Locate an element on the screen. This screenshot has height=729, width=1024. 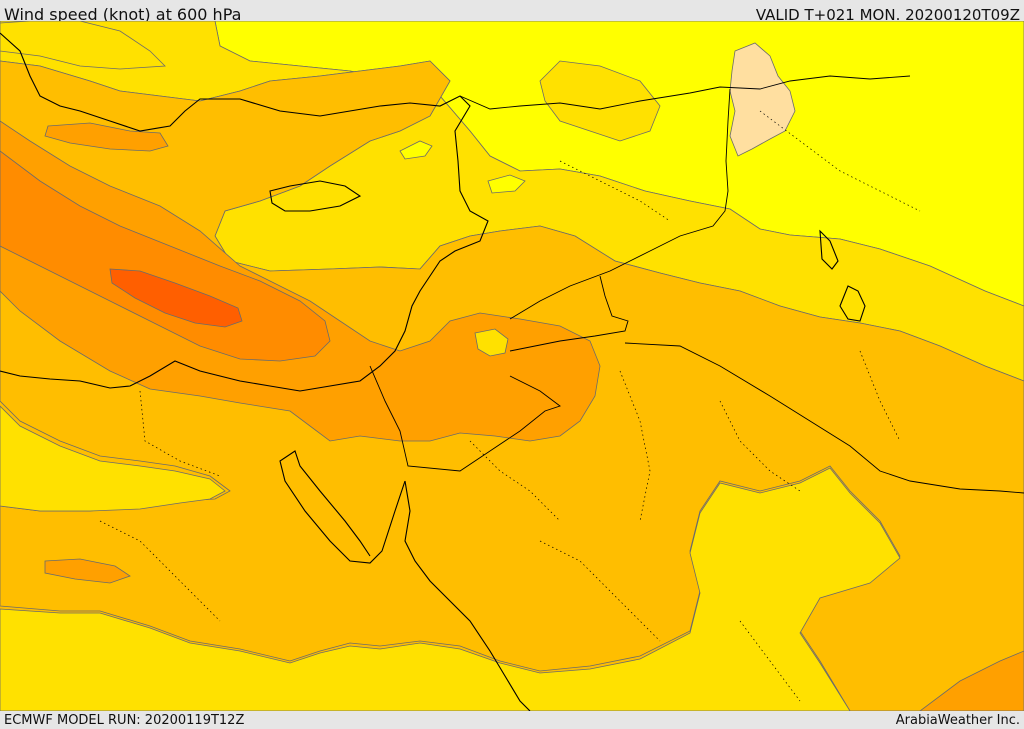
band-strong is located at coordinates (165, 256).